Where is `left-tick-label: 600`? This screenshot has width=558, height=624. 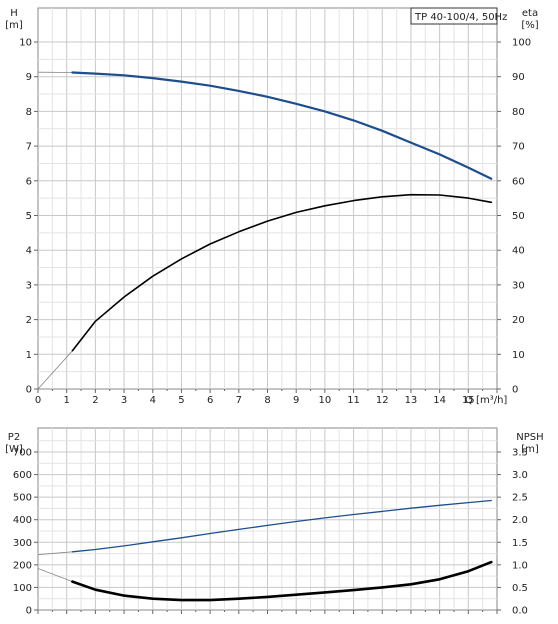
left-tick-label: 600 is located at coordinates (22, 475).